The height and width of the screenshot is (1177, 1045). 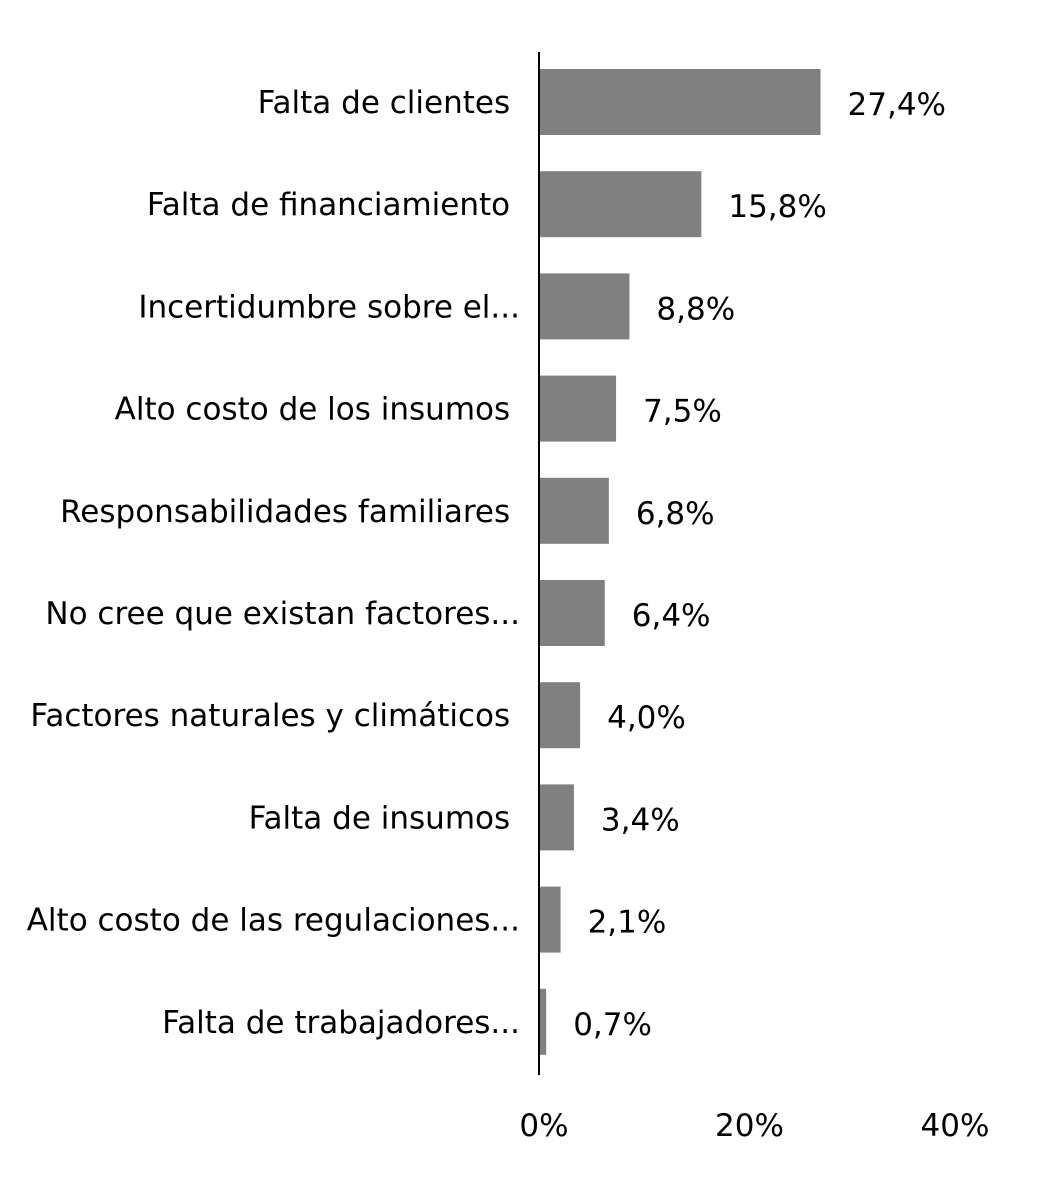 I want to click on category-label: Factores naturales y climáticos, so click(x=275, y=716).